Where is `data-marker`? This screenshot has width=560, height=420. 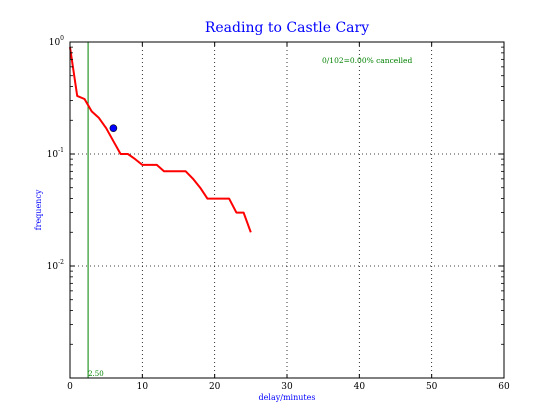
data-marker is located at coordinates (113, 128).